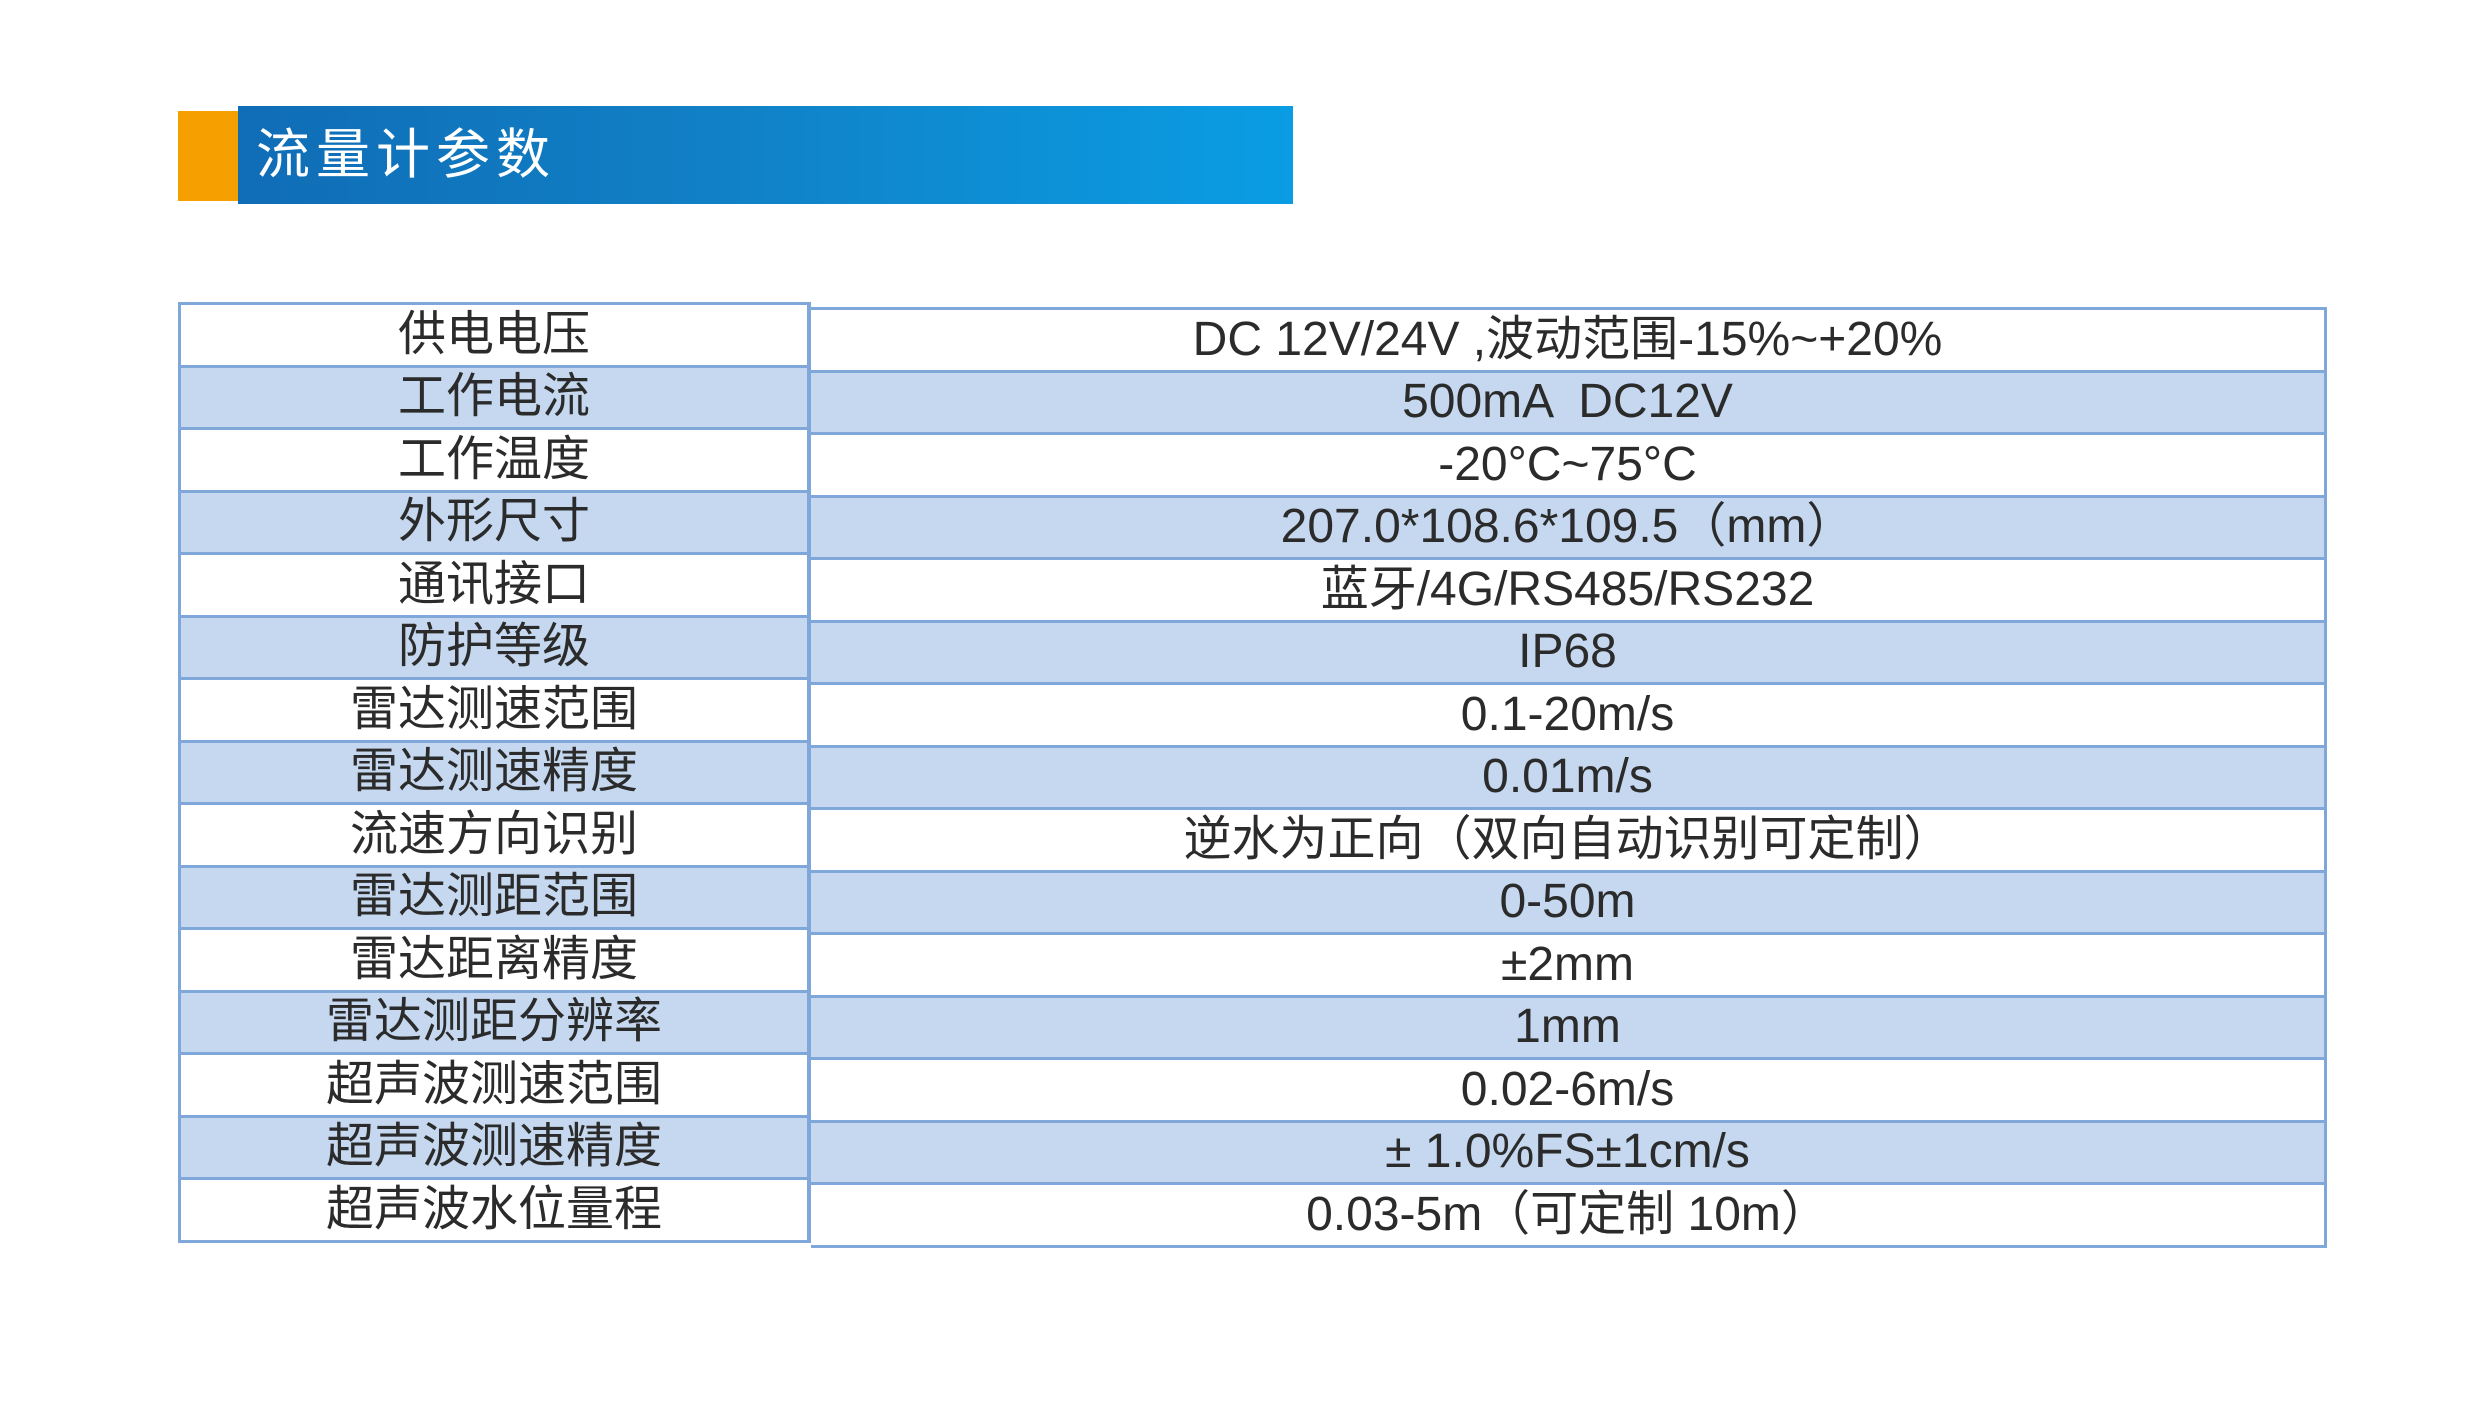  I want to click on param-value-cell: 500mA DC12V, so click(1567, 403).